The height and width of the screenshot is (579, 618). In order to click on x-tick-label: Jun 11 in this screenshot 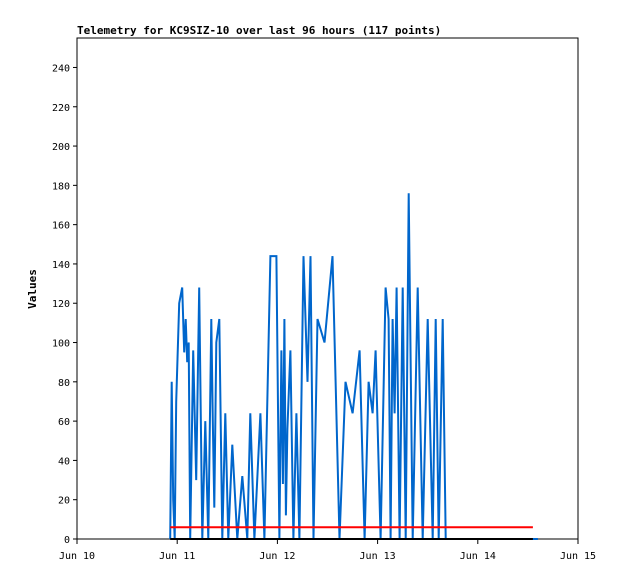, I will do `click(177, 556)`.